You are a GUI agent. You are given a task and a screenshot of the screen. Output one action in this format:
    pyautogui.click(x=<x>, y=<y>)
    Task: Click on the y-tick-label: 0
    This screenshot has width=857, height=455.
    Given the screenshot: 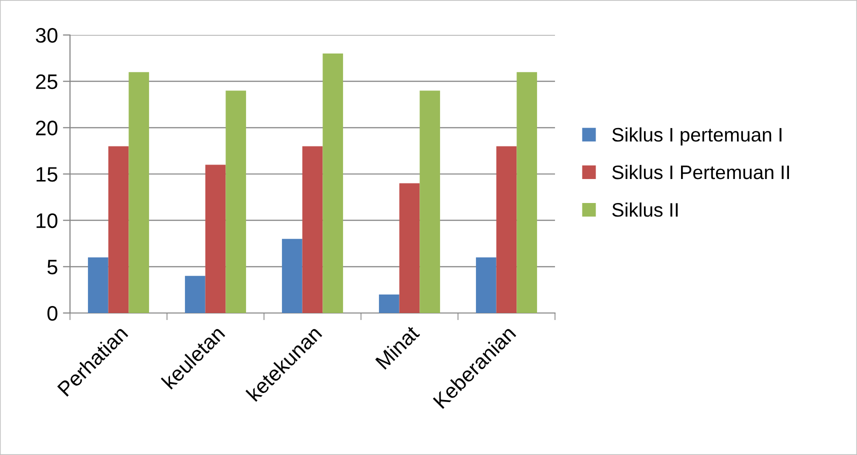 What is the action you would take?
    pyautogui.click(x=52, y=313)
    